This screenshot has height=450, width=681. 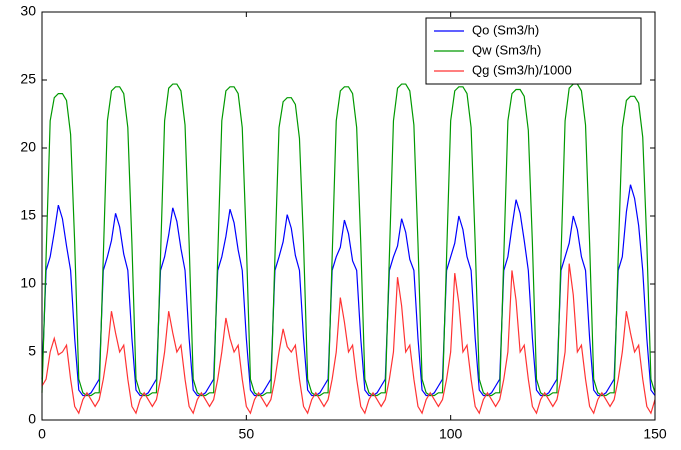 I want to click on y-tick-label: 30, so click(x=28, y=11).